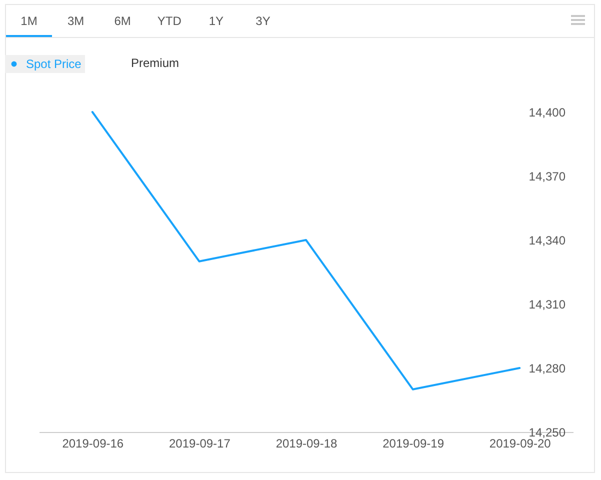  What do you see at coordinates (547, 433) in the screenshot?
I see `y-tick-label: 14,250` at bounding box center [547, 433].